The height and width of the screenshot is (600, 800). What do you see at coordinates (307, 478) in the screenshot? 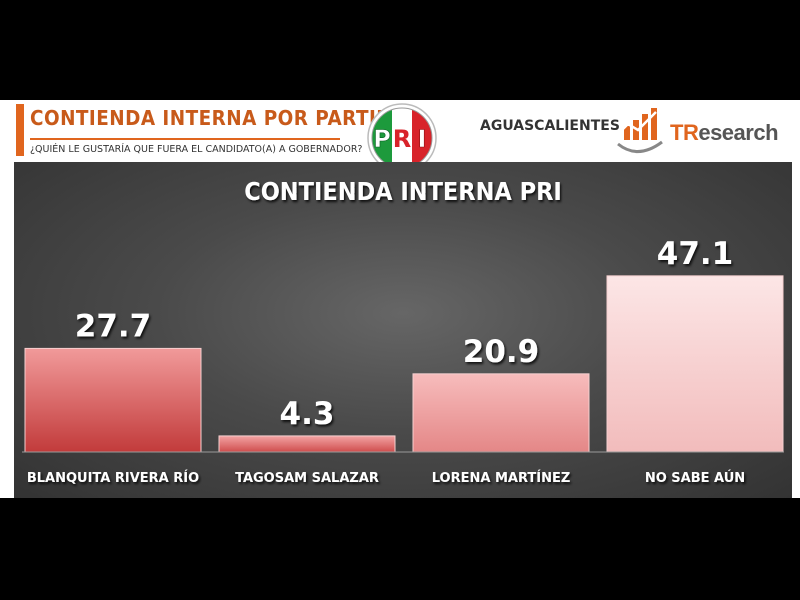
I see `category-label: TAGOSAM SALAZAR` at bounding box center [307, 478].